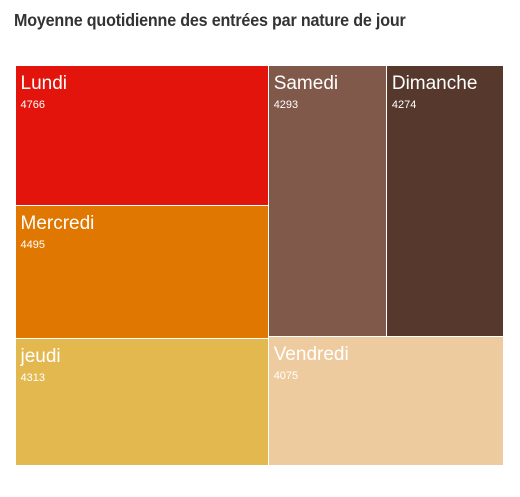 The width and height of the screenshot is (520, 497). Describe the element at coordinates (141, 402) in the screenshot. I see `treemap-tile-jeudi: jeudi 4313` at that location.